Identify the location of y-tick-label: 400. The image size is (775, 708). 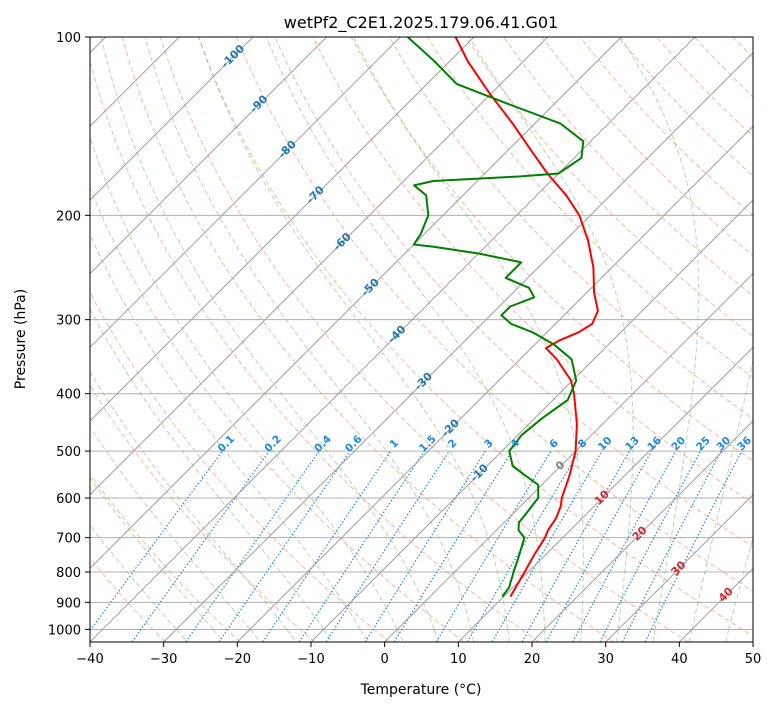
(68, 395).